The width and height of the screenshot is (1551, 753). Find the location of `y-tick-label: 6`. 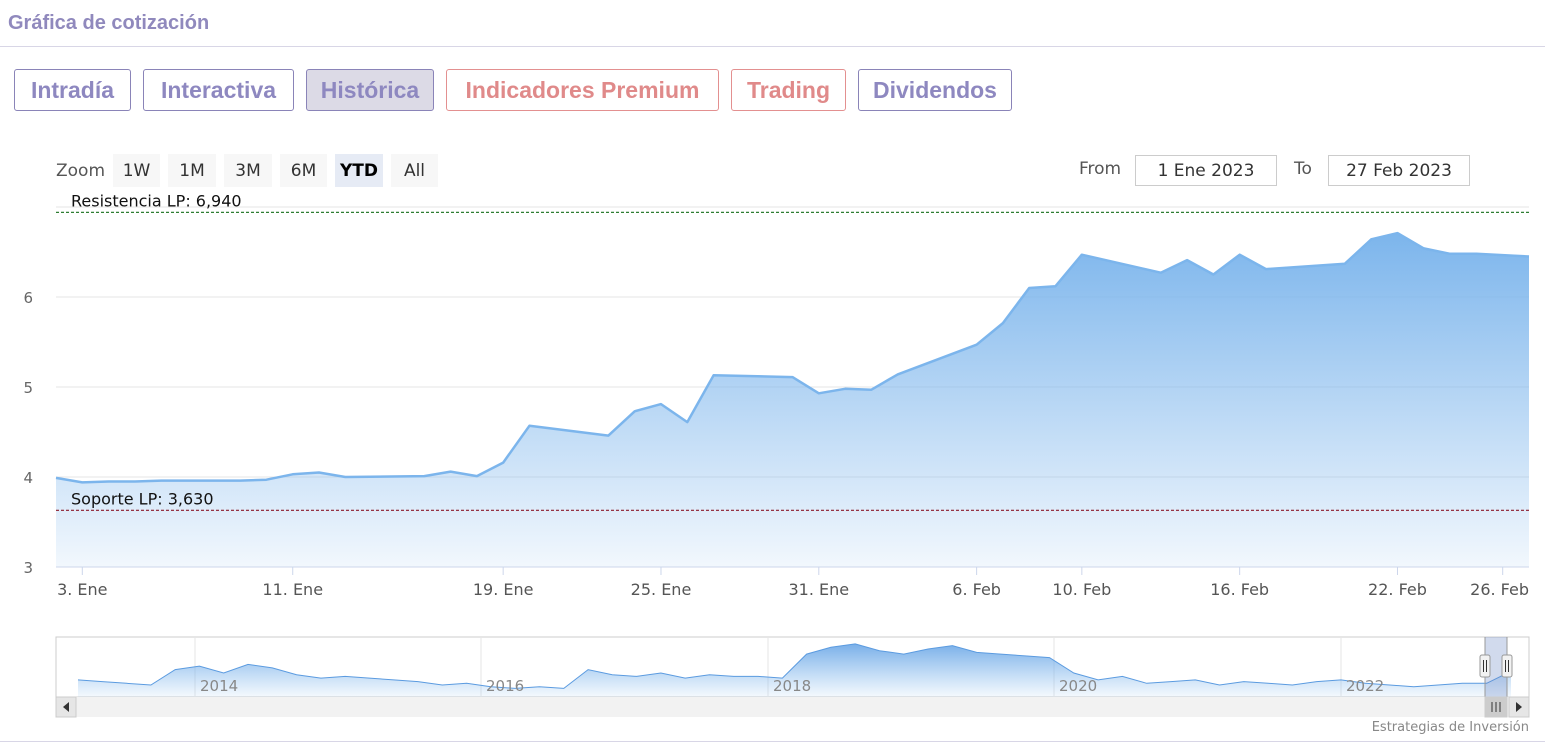

y-tick-label: 6 is located at coordinates (28, 298).